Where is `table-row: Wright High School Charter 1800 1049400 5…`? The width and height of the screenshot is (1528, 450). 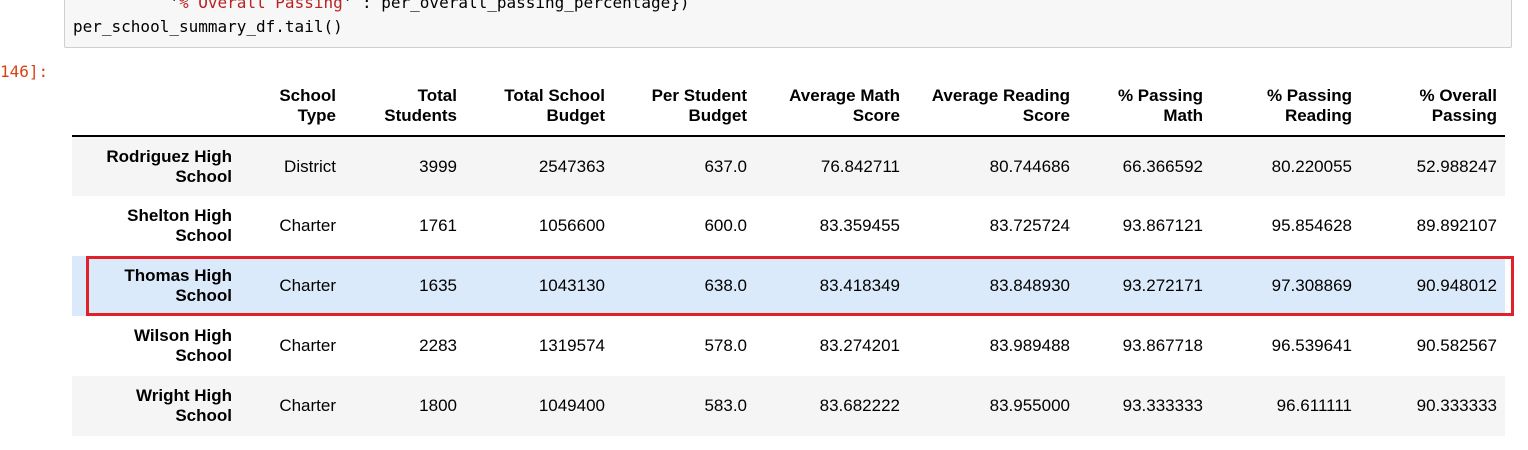 table-row: Wright High School Charter 1800 1049400 5… is located at coordinates (788, 406).